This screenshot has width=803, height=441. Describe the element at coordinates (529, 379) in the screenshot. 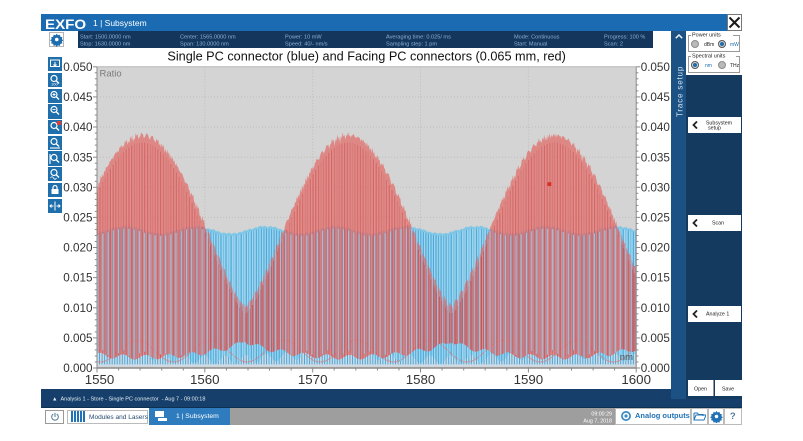

I see `svg-text: 1590` at that location.